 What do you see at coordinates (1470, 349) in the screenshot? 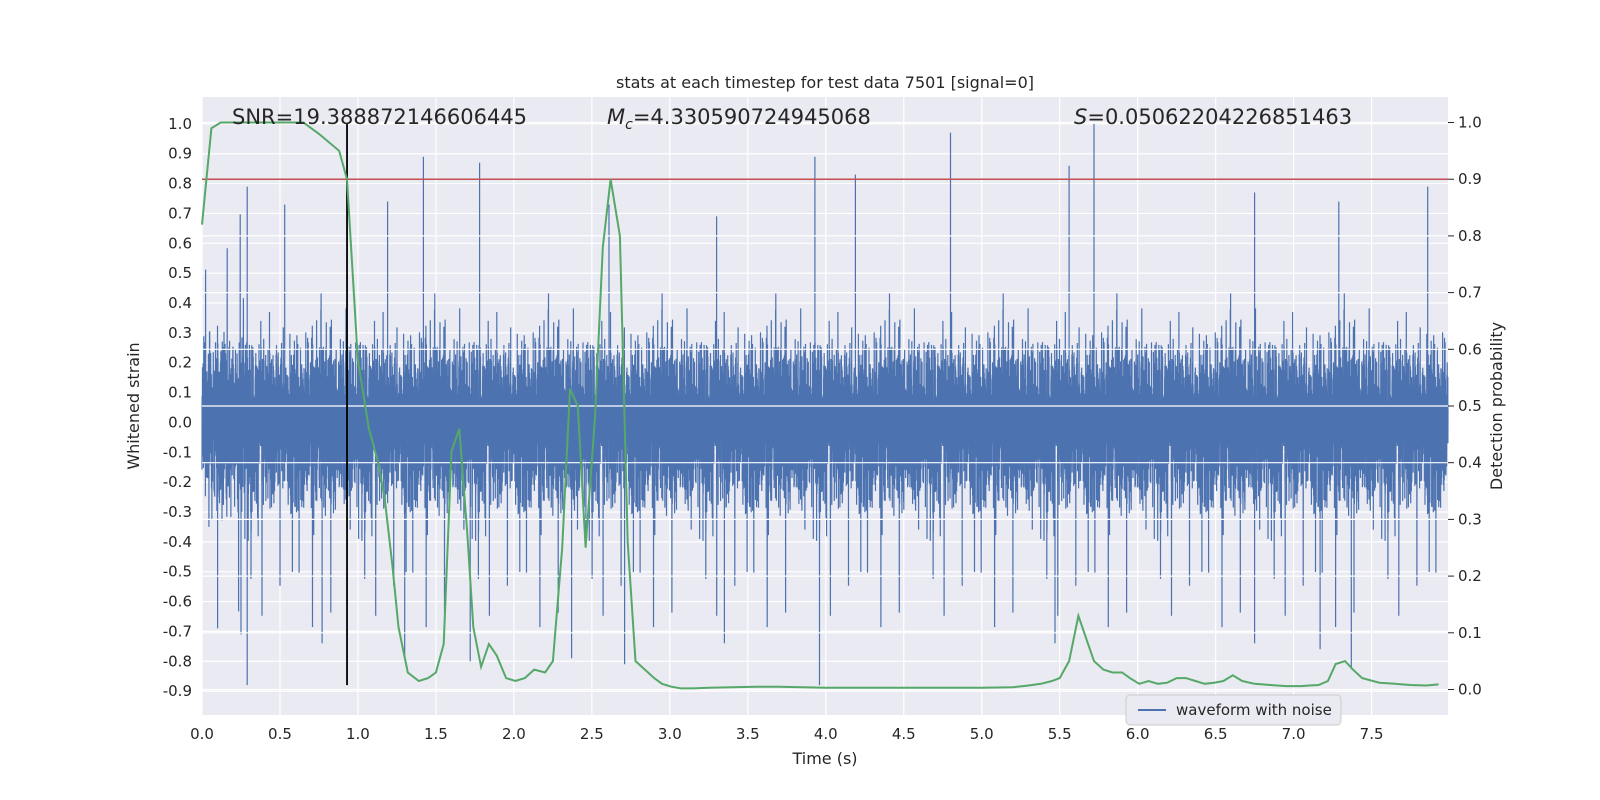
I see `y-tick-right-4: 0.6` at bounding box center [1470, 349].